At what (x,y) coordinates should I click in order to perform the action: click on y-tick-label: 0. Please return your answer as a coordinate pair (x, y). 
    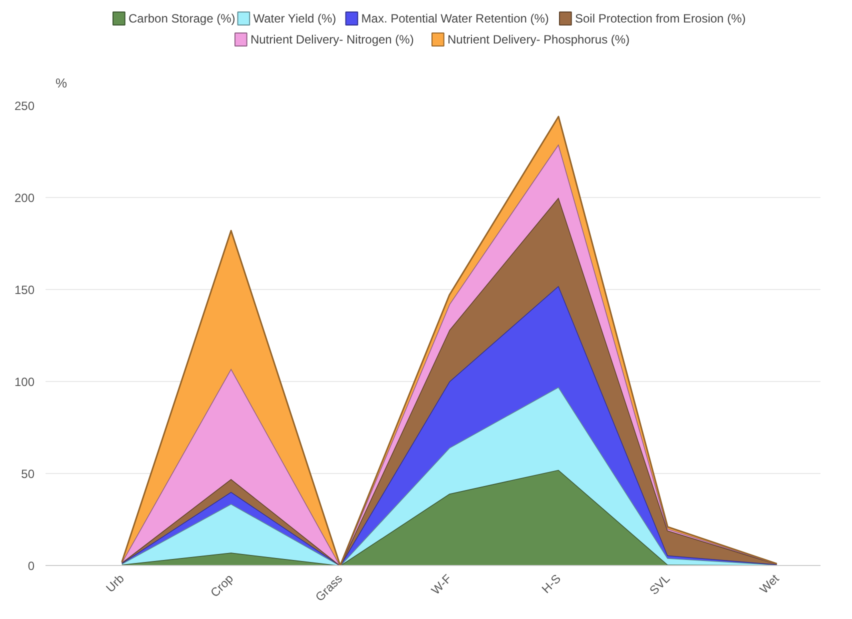
    Looking at the image, I should click on (31, 566).